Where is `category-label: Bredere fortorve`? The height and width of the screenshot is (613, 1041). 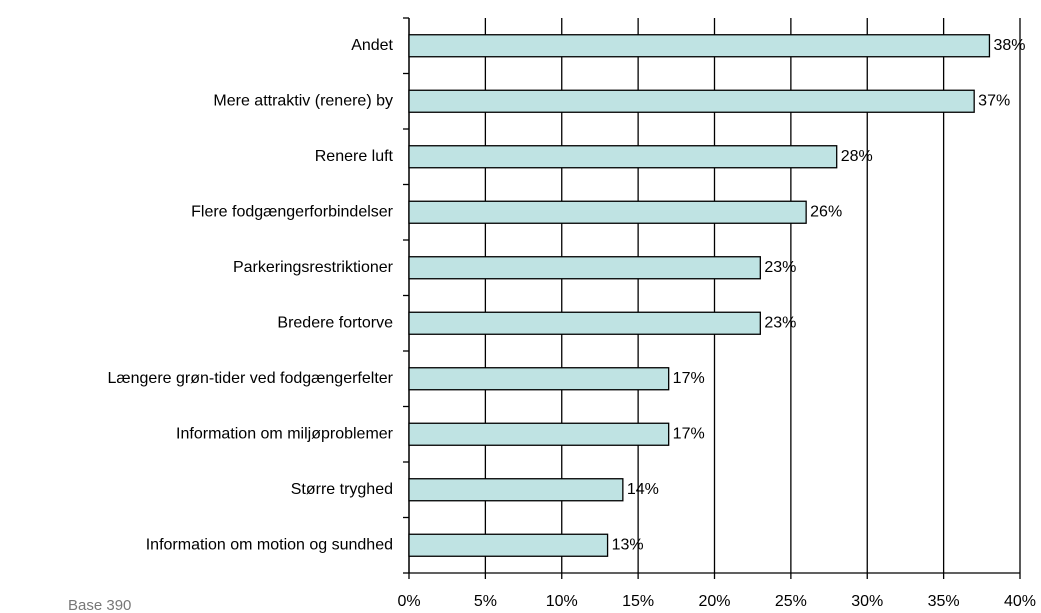 category-label: Bredere fortorve is located at coordinates (335, 322).